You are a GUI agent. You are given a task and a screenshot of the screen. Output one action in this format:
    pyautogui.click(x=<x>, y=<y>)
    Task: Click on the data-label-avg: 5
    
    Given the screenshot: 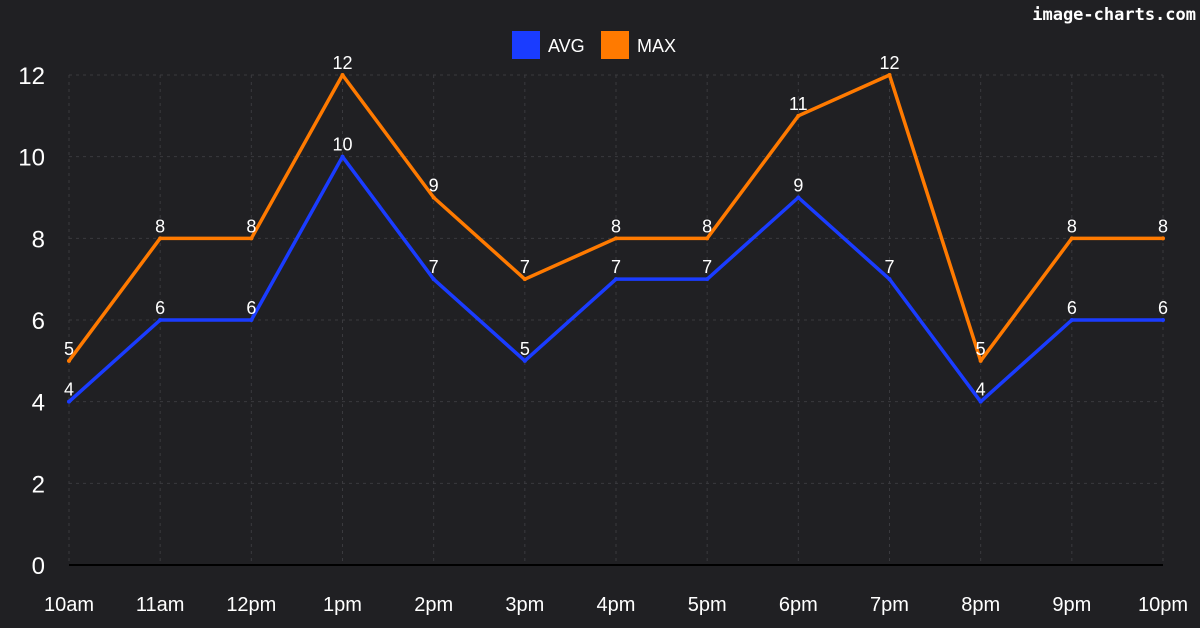 What is the action you would take?
    pyautogui.click(x=525, y=349)
    